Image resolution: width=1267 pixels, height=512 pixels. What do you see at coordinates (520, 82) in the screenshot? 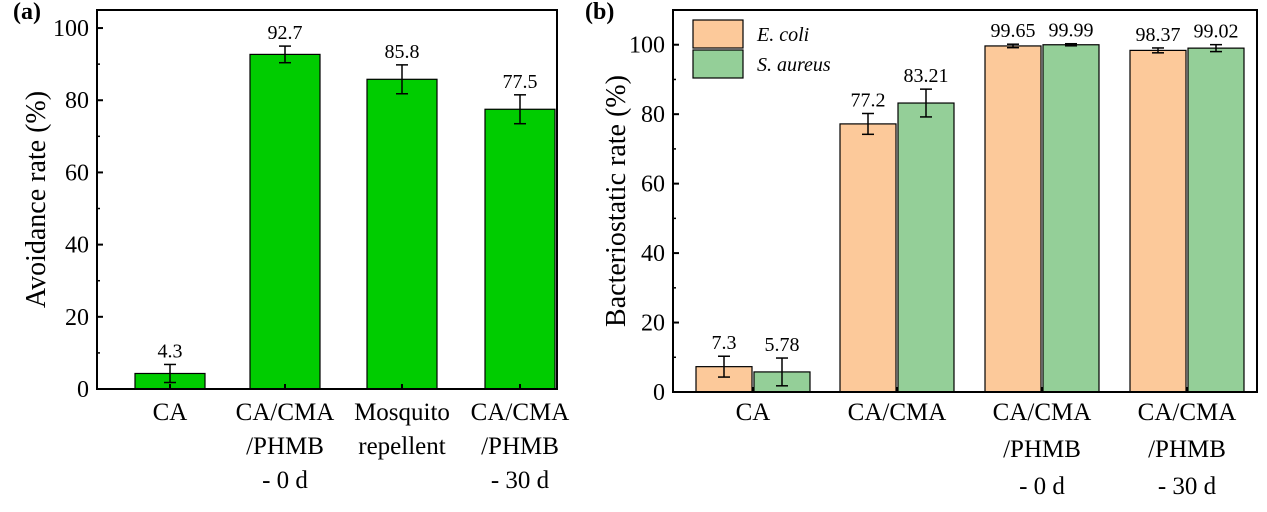
I see `data-label: 77.5` at bounding box center [520, 82].